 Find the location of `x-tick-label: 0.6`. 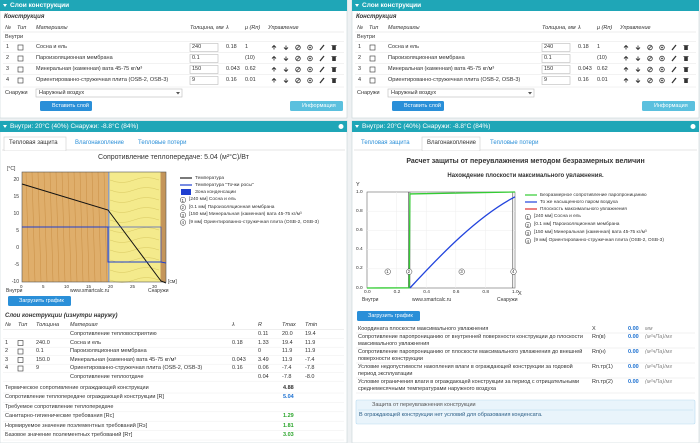

x-tick-label: 0.6 is located at coordinates (456, 292).